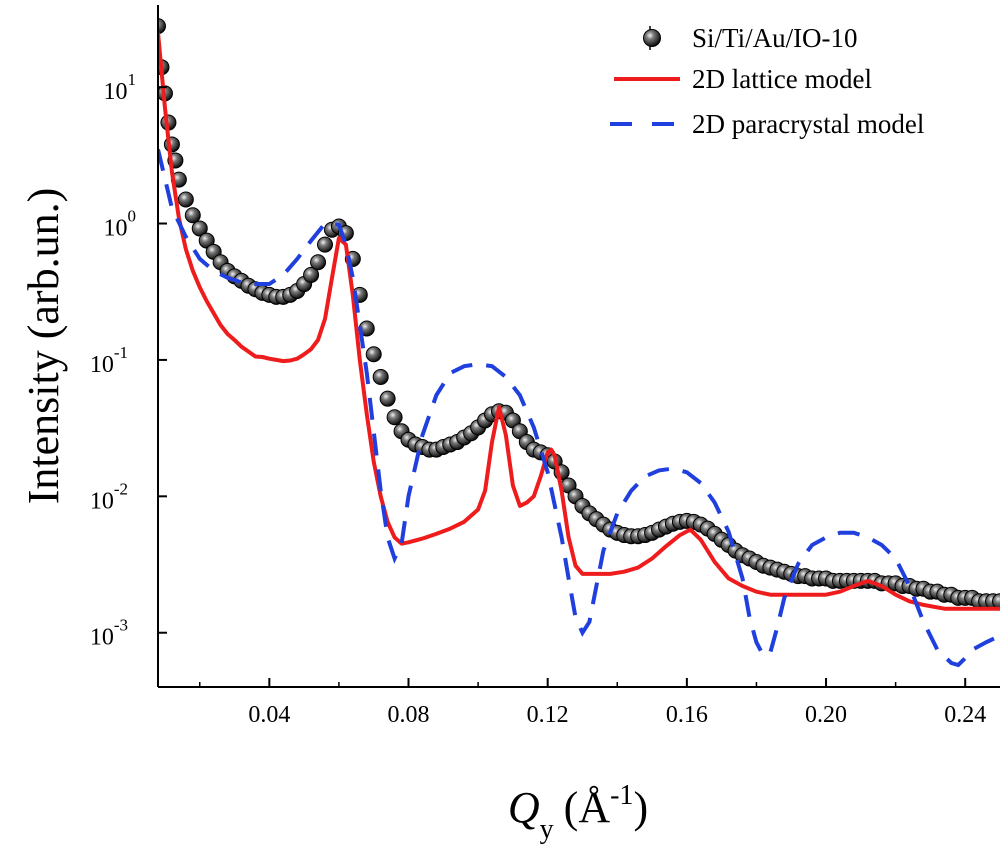 The height and width of the screenshot is (850, 1005). Describe the element at coordinates (587, 807) in the screenshot. I see `x-axis-unit: (Å` at that location.